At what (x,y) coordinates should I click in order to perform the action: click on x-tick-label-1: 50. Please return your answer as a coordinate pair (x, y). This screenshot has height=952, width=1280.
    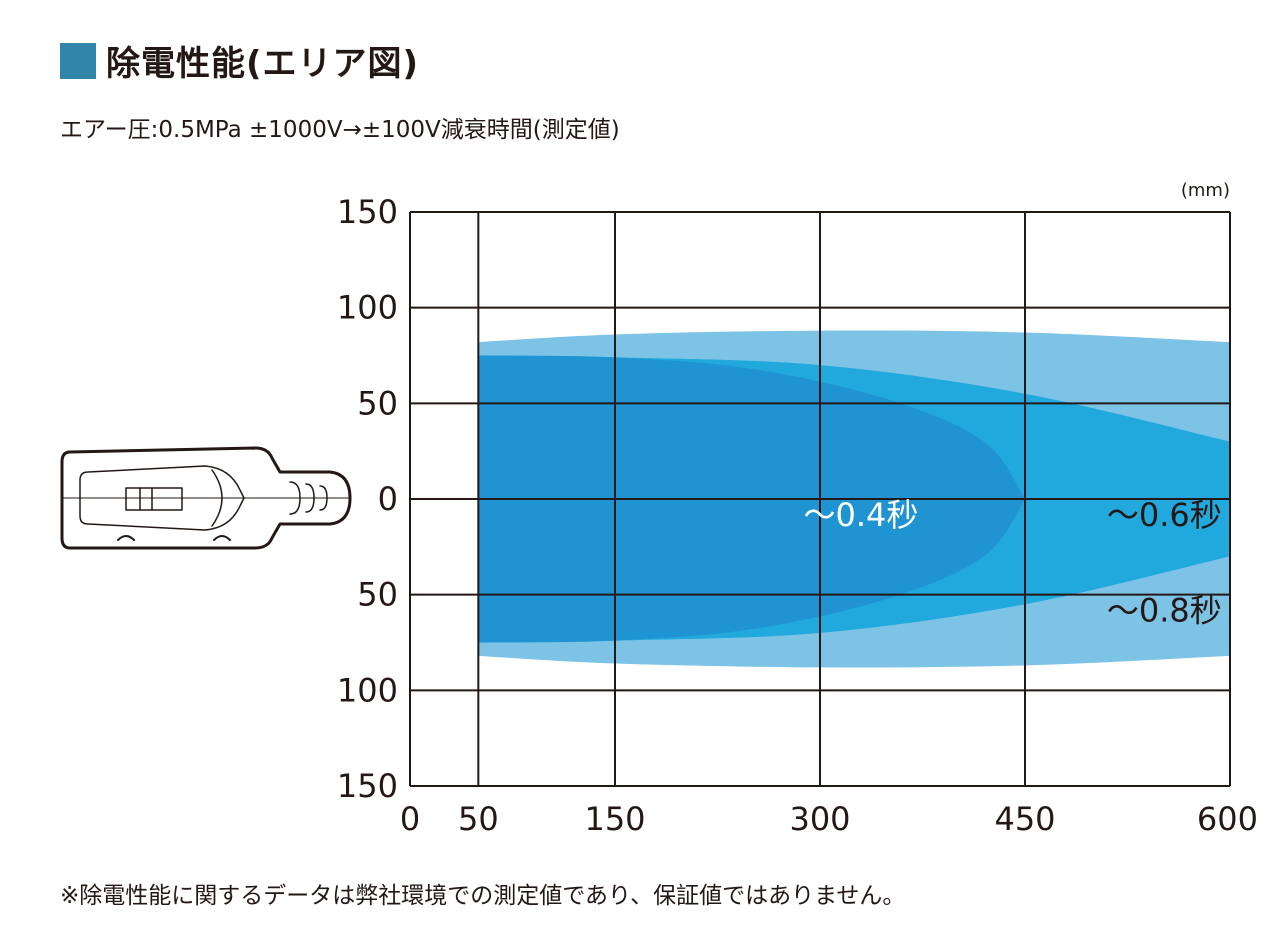
    Looking at the image, I should click on (478, 819).